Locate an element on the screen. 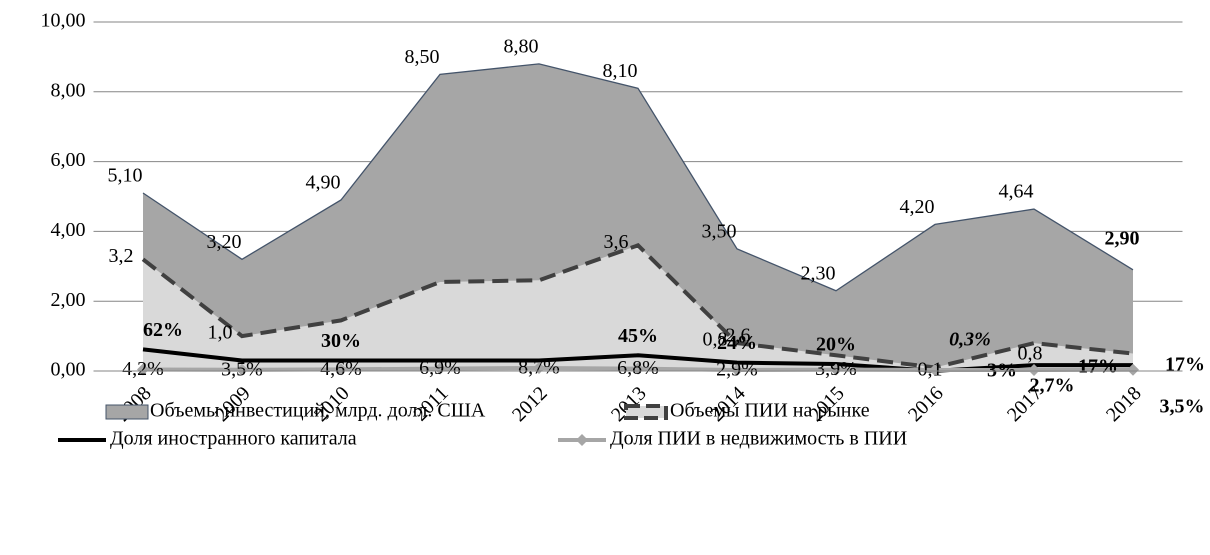 This screenshot has width=1210, height=555. legend-label: Объемы ПИИ на рынке is located at coordinates (770, 411).